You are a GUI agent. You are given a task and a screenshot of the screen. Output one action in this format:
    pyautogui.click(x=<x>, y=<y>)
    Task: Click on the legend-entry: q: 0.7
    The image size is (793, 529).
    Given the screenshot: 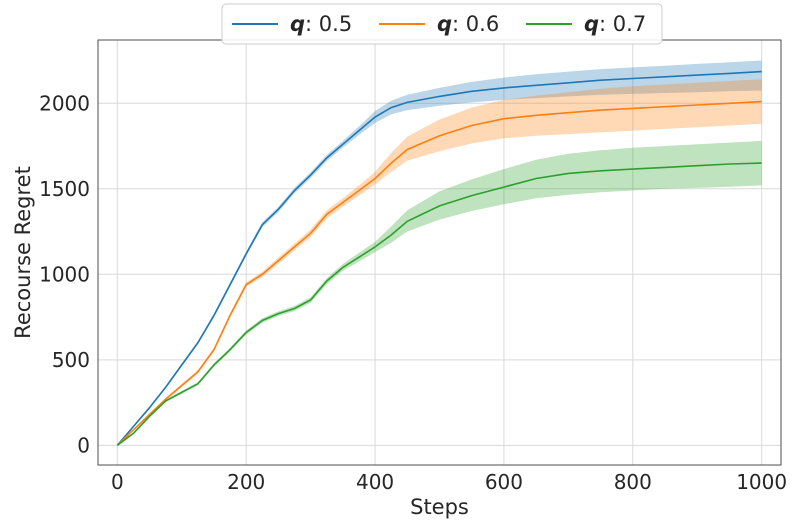 What is the action you would take?
    pyautogui.click(x=615, y=24)
    